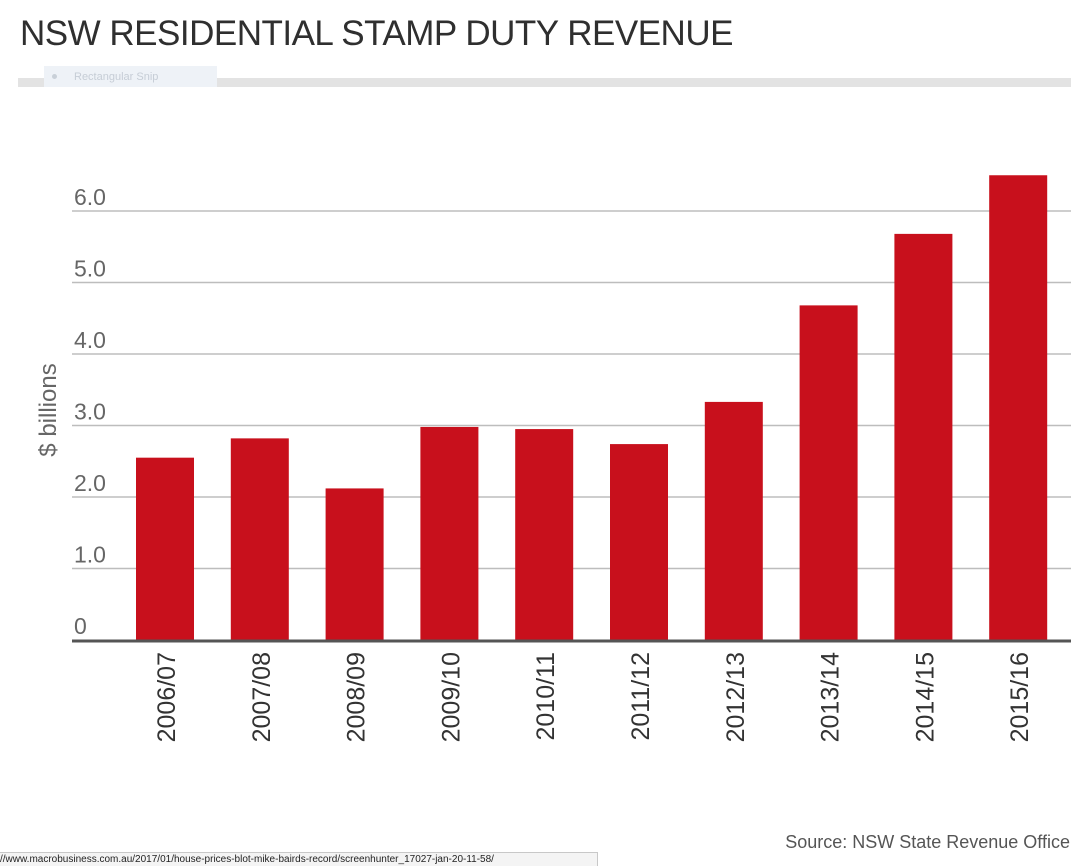 Image resolution: width=1079 pixels, height=866 pixels. I want to click on x-tick-label: 2013/14, so click(831, 697).